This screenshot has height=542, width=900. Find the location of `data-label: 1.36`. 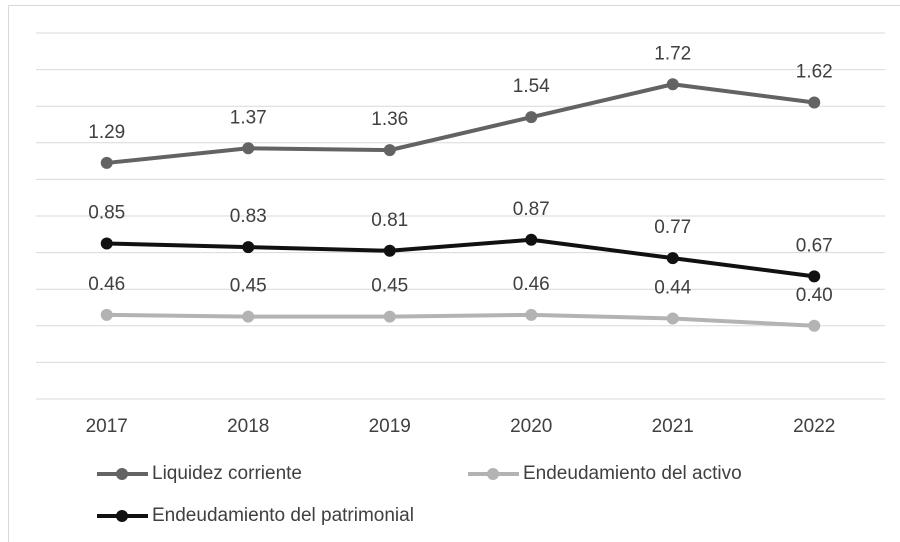

data-label: 1.36 is located at coordinates (389, 119).